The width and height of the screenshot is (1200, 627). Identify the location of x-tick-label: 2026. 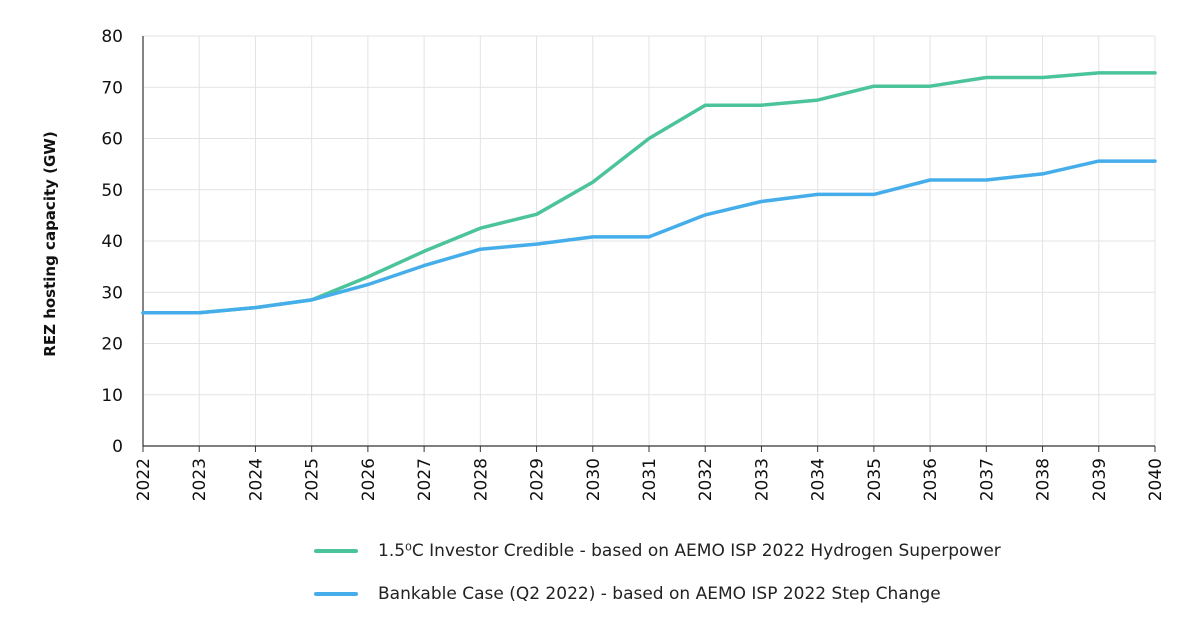
(369, 479).